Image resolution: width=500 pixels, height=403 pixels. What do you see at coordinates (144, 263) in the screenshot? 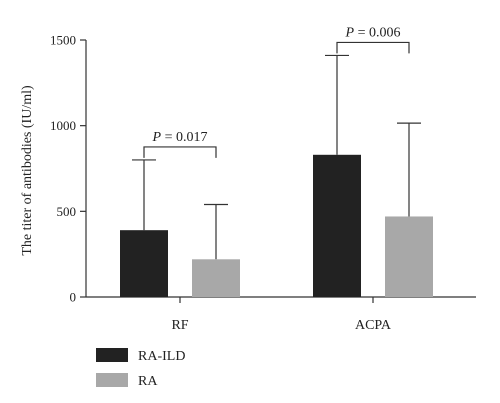
I see `bar-ra-ild-rf` at bounding box center [144, 263].